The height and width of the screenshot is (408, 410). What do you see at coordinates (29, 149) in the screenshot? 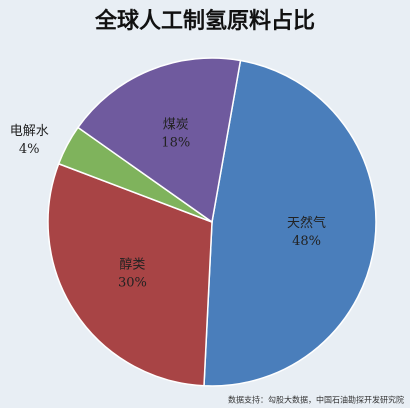
I see `slice-value-label: 4%` at bounding box center [29, 149].